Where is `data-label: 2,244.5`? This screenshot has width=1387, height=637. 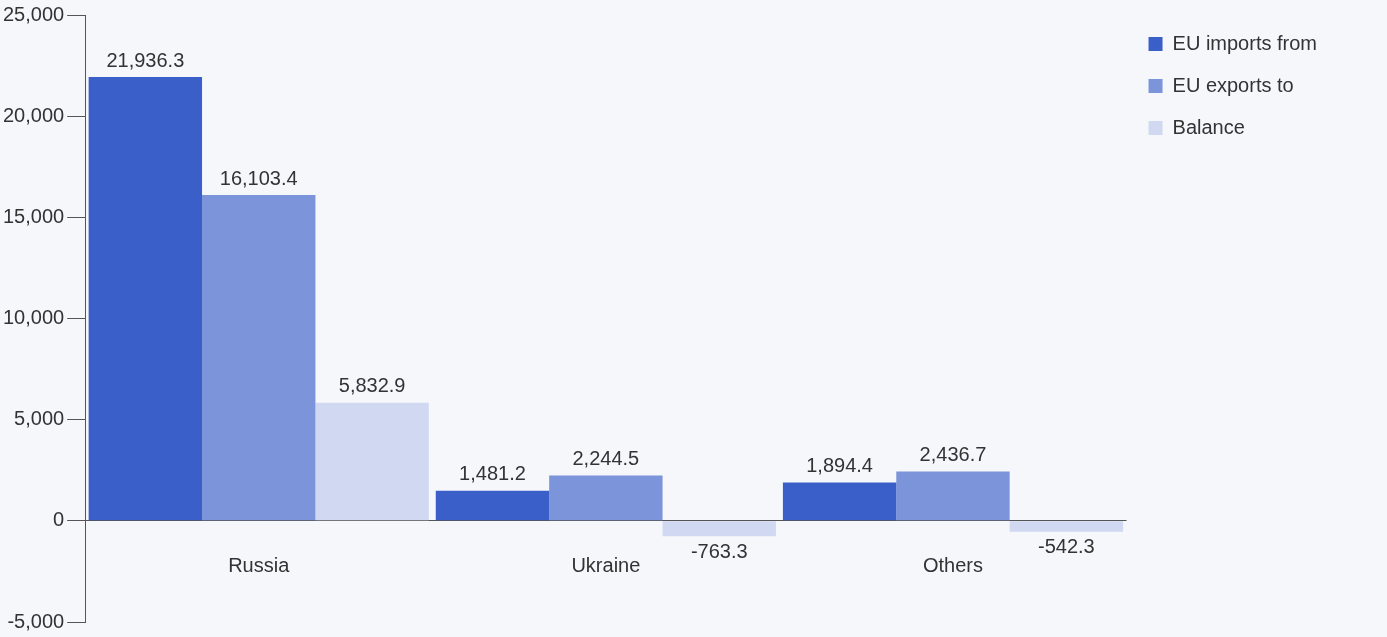 data-label: 2,244.5 is located at coordinates (606, 457).